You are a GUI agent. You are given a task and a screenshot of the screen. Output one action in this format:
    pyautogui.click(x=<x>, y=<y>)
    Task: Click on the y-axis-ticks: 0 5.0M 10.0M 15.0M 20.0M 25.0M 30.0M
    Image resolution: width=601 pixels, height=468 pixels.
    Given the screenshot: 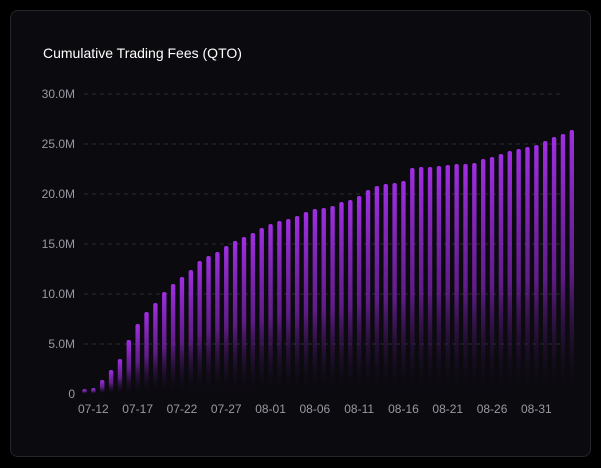 What is the action you would take?
    pyautogui.click(x=59, y=244)
    